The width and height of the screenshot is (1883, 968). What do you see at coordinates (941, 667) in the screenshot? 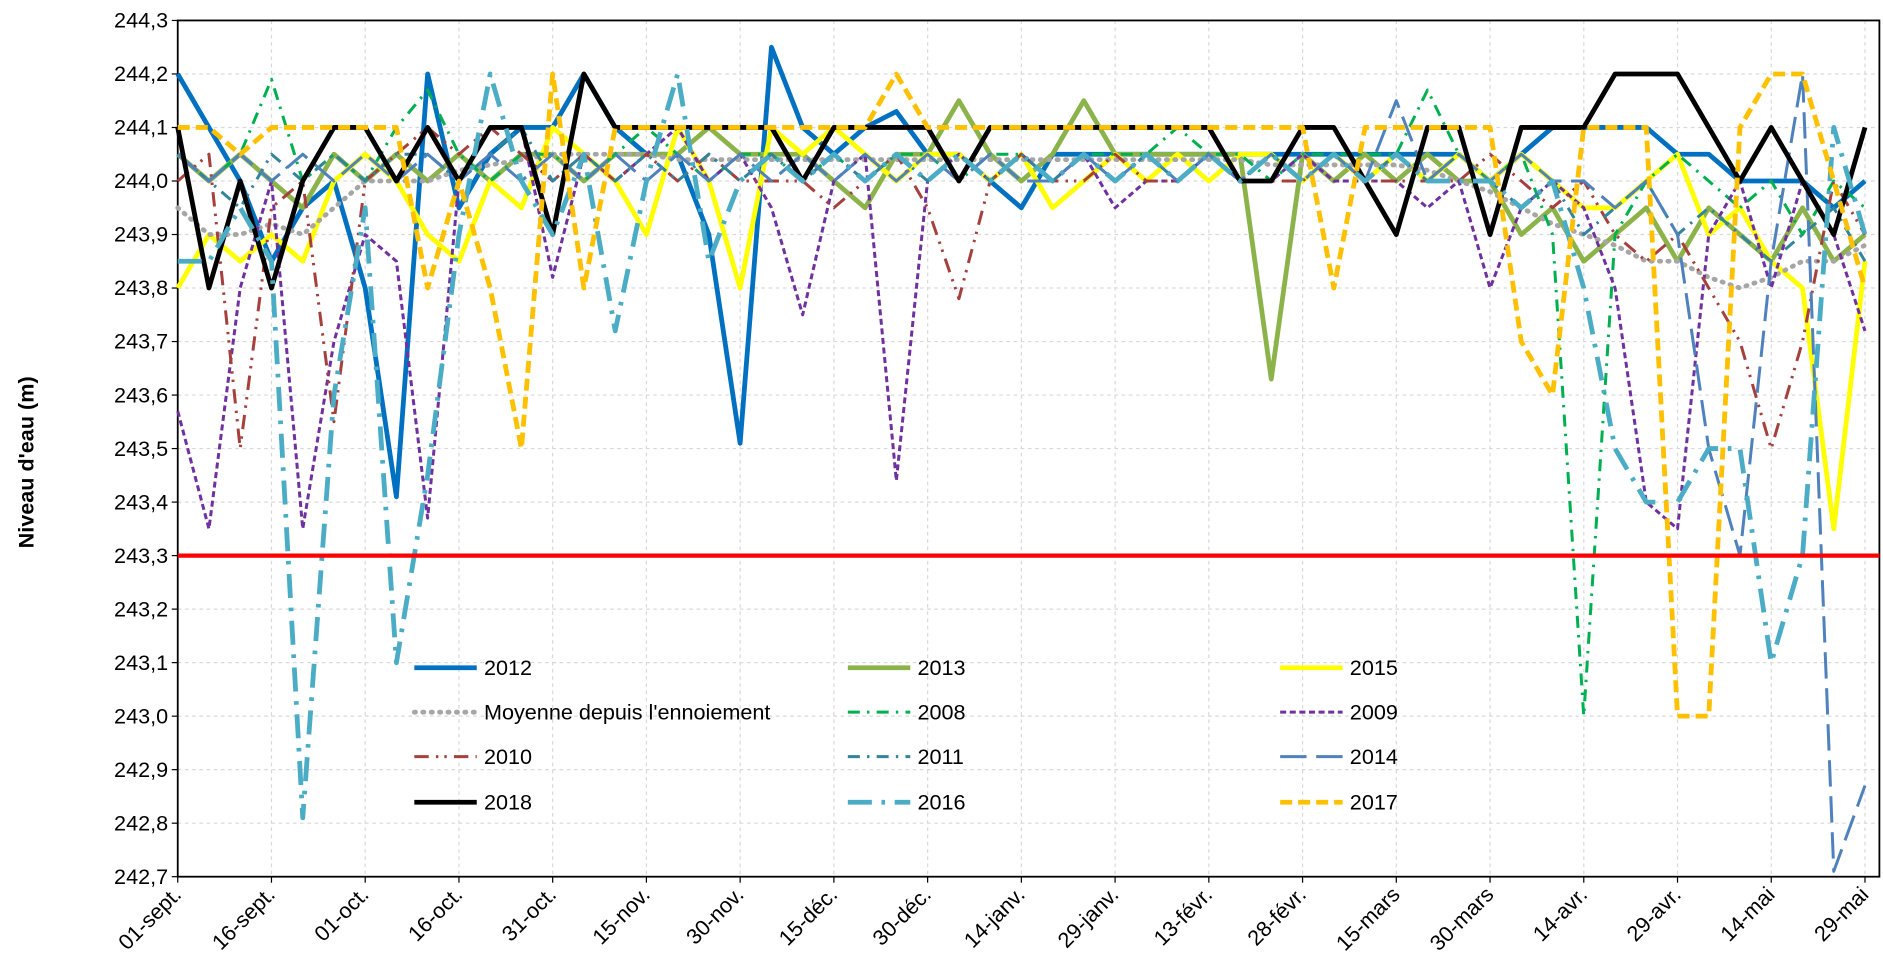
I see `legend-label: 2013` at bounding box center [941, 667].